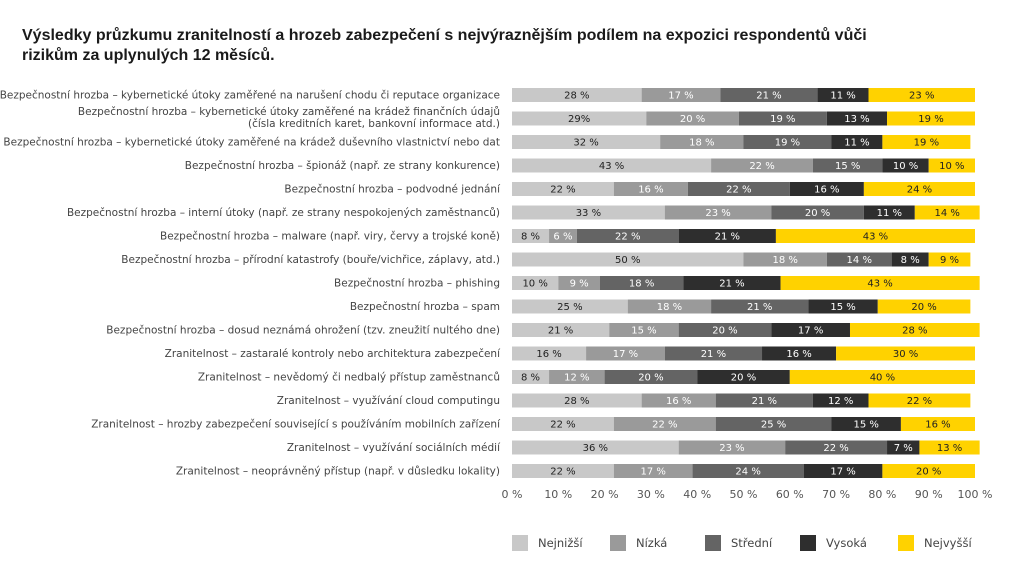 Image resolution: width=1024 pixels, height=582 pixels. I want to click on x-tick-label: 20 %, so click(605, 494).